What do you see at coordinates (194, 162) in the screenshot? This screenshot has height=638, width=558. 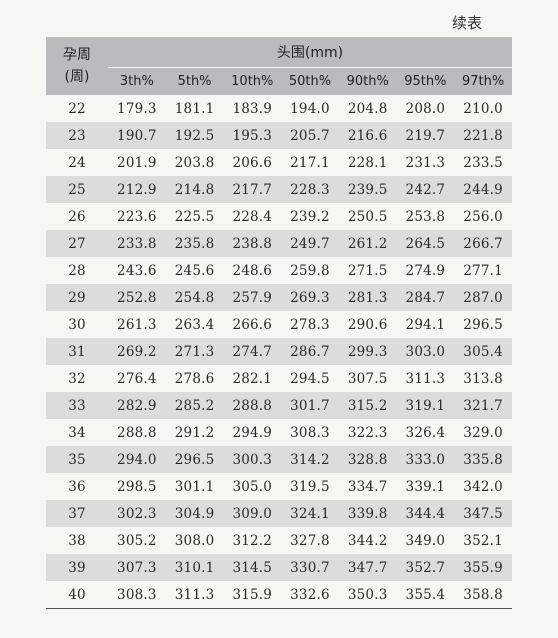 I see `measurement-cell: 203.8` at bounding box center [194, 162].